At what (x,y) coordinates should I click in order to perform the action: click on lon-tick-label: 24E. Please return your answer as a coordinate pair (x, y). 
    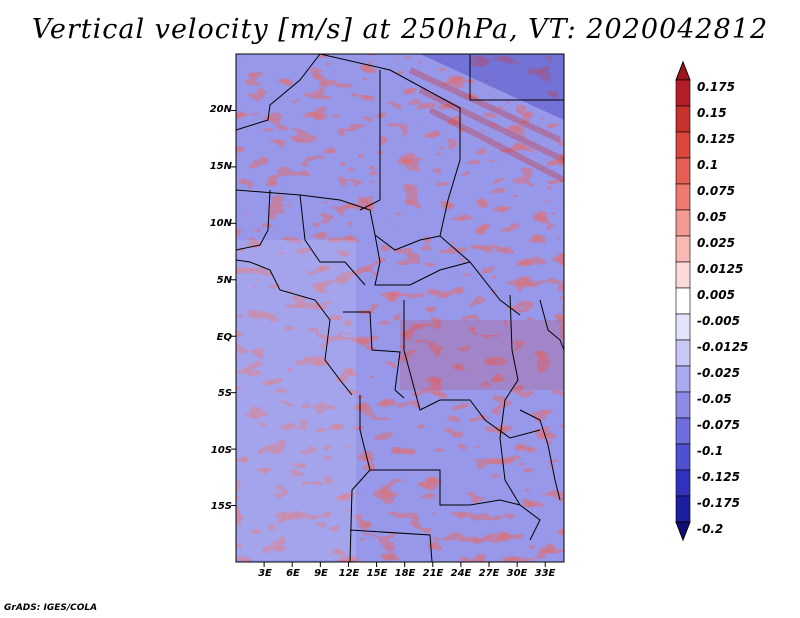
    Looking at the image, I should click on (461, 573).